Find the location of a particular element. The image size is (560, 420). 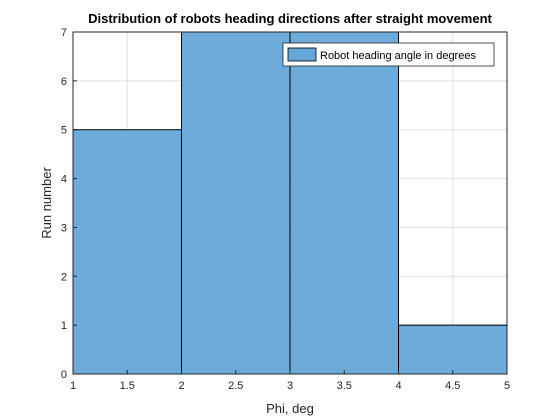

legend: Robot heading angle in degrees is located at coordinates (388, 54).